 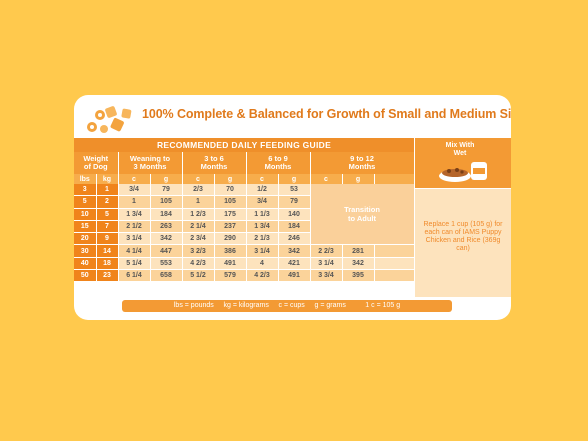 I want to click on cell-a-g: 105, so click(x=166, y=202).